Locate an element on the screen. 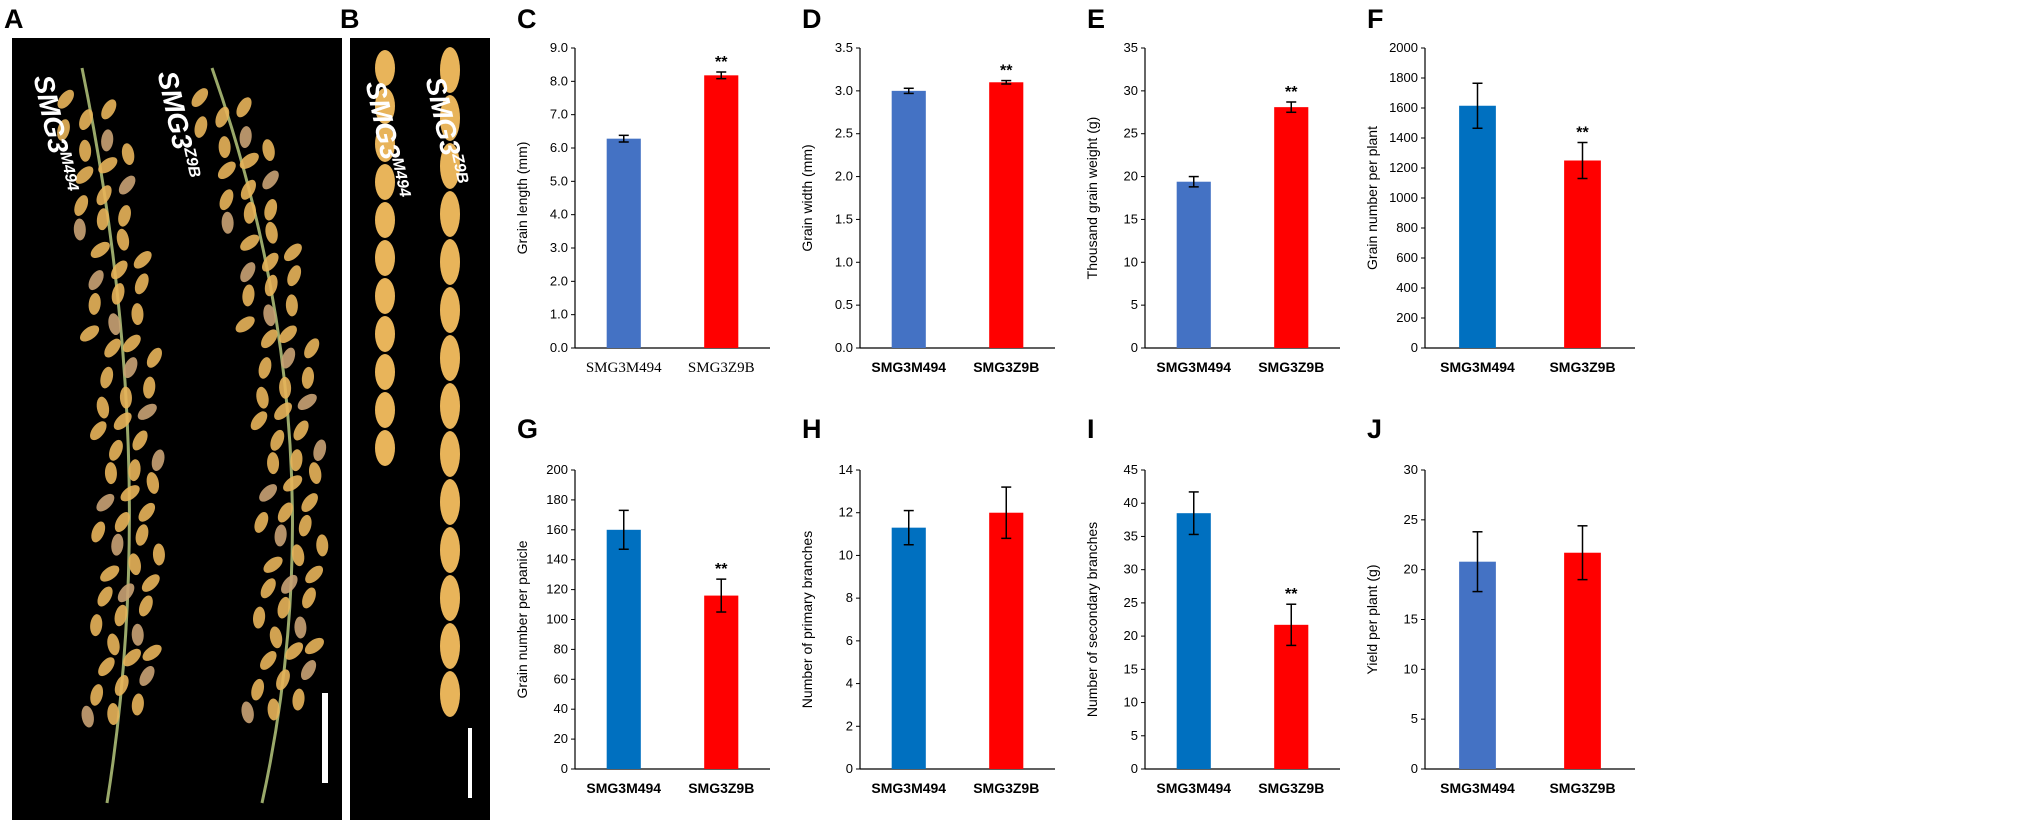  y-axis-title: Thousand grain weight (g) is located at coordinates (1092, 198).